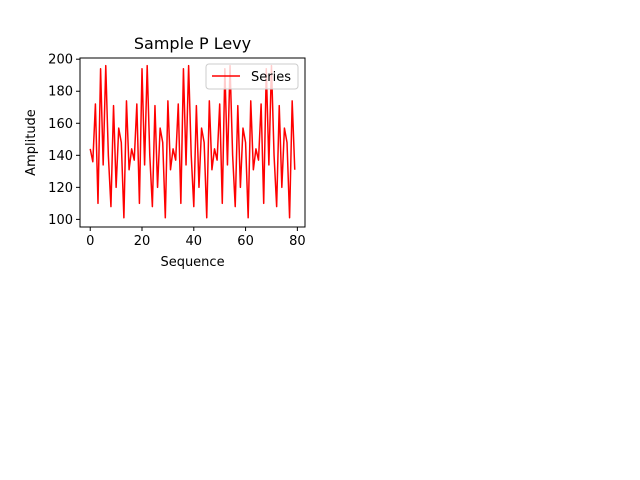  I want to click on y-axis-ticks: 100 120 140 160 180 200, so click(64, 140).